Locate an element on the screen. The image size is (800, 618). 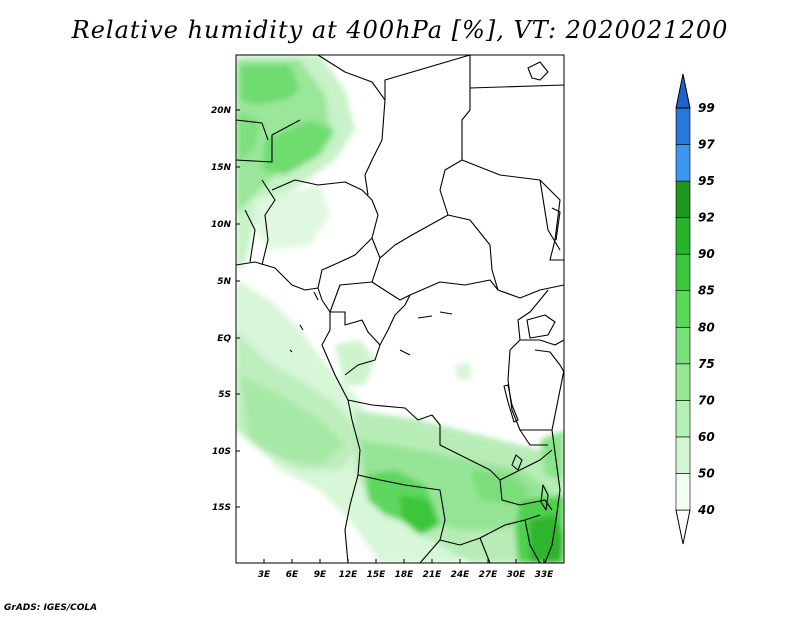
colorbar-label: 80 is located at coordinates (706, 327).